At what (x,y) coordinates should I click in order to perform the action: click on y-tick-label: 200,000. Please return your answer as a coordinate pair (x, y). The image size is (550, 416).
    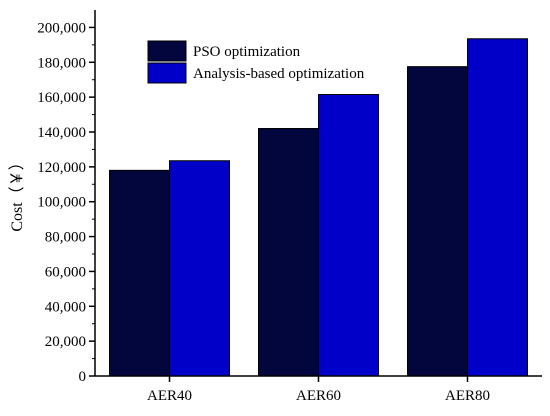
    Looking at the image, I should click on (61, 28).